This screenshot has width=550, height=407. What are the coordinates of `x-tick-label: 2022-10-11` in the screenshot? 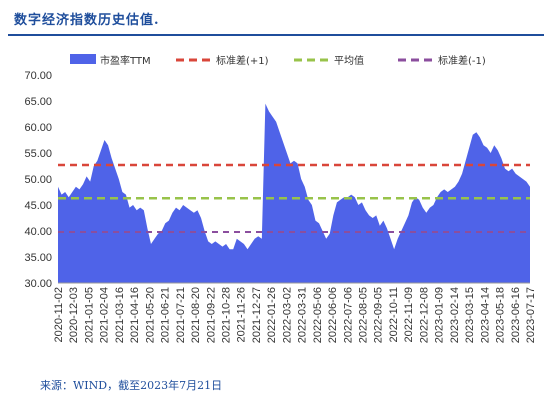 It's located at (394, 314).